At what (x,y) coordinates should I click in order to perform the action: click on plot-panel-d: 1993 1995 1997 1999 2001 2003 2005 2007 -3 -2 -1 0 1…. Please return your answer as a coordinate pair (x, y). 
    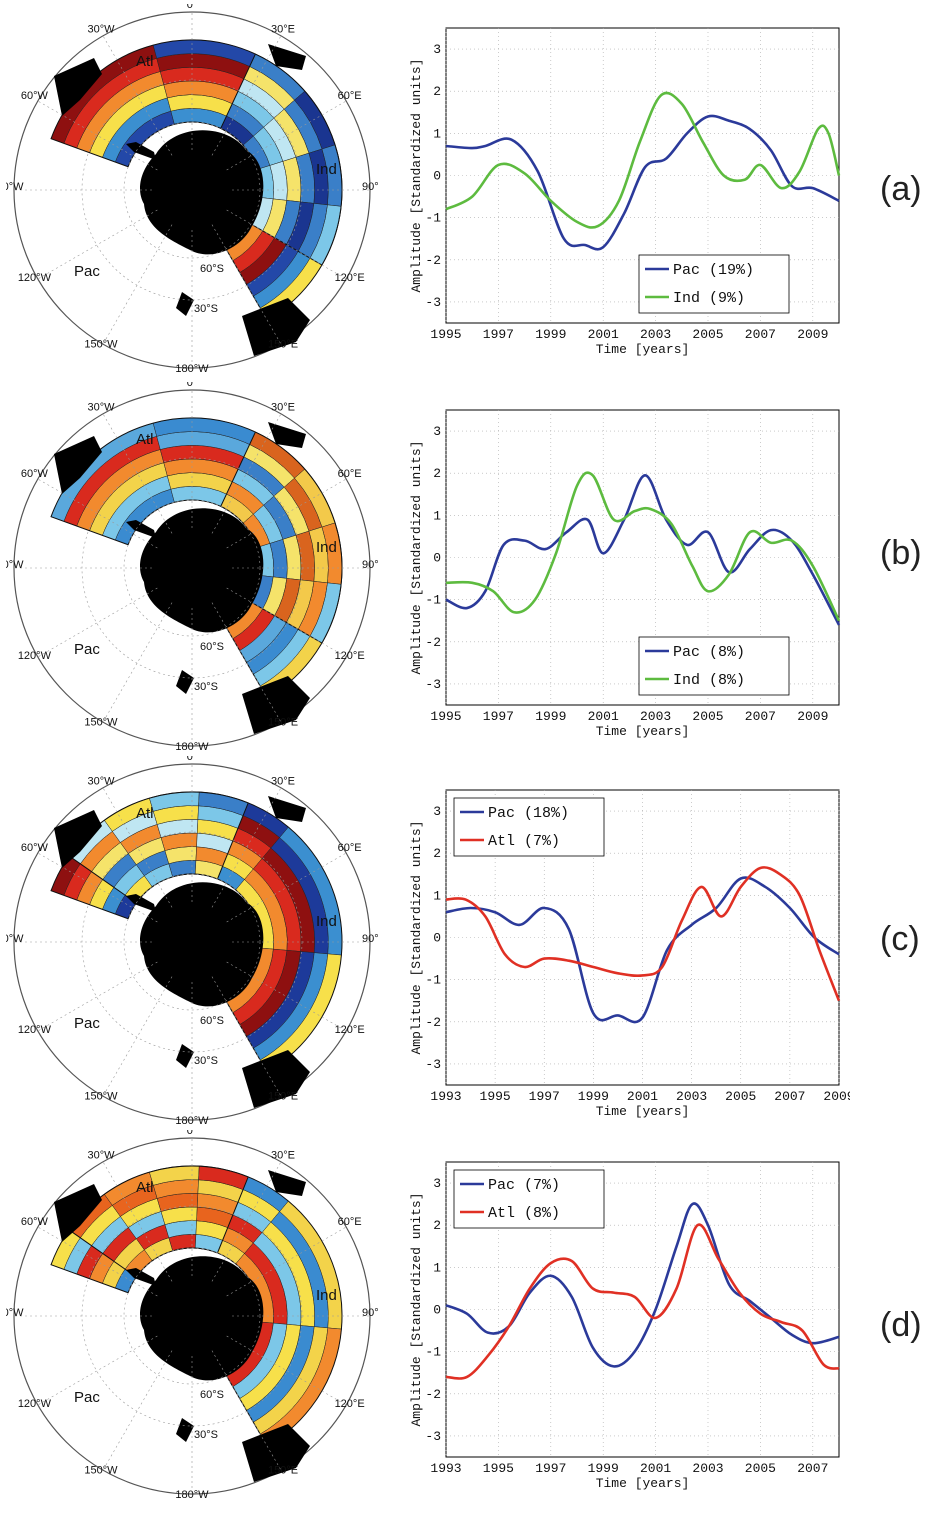
    Looking at the image, I should click on (625, 1326).